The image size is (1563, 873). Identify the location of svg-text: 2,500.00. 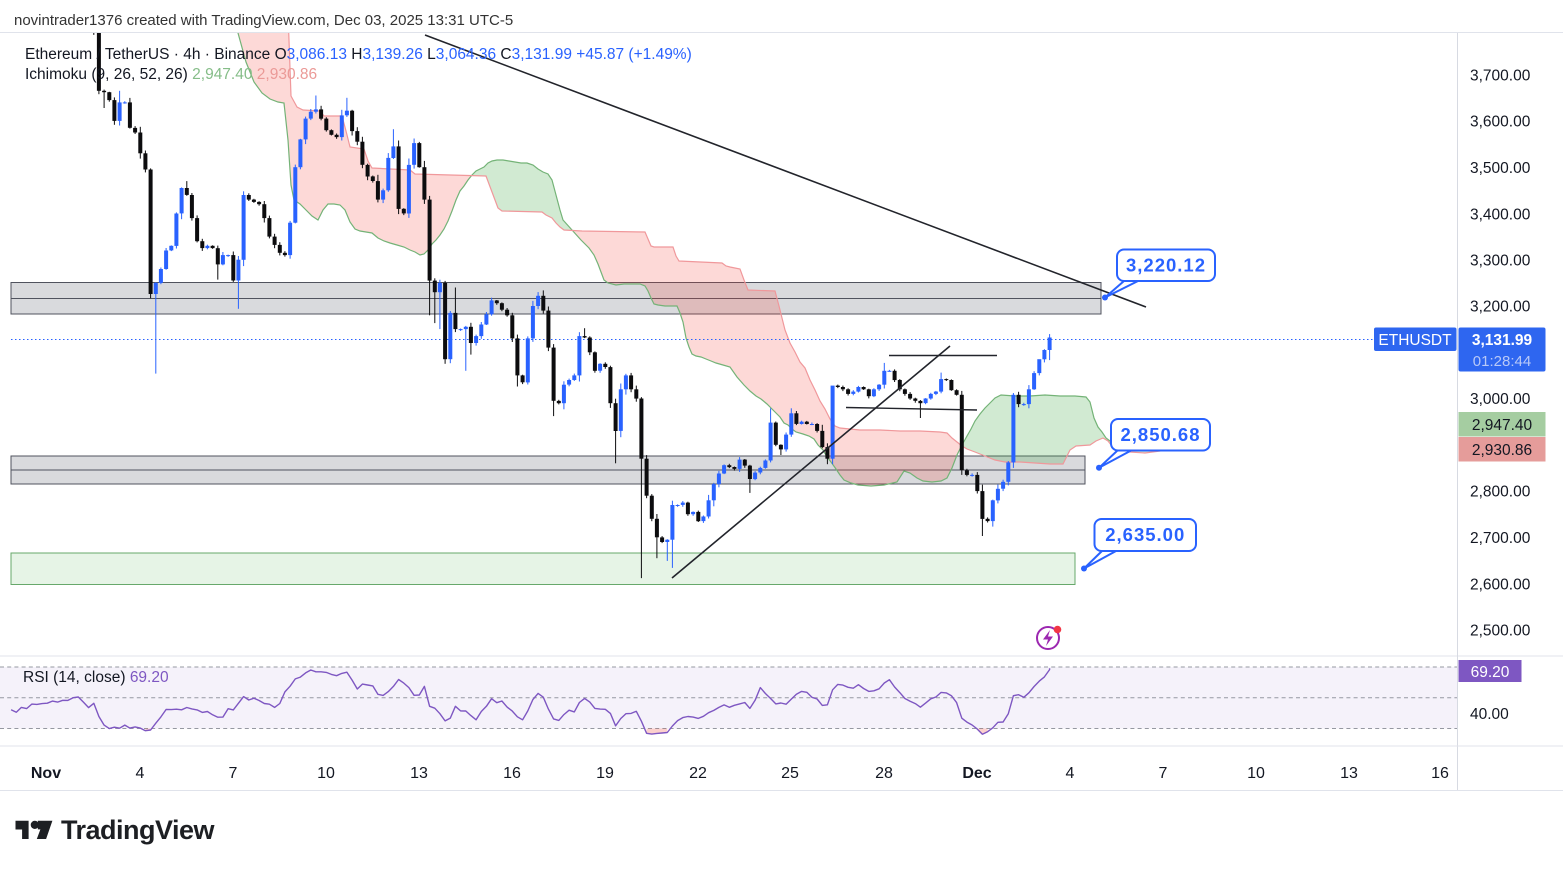
(1500, 631).